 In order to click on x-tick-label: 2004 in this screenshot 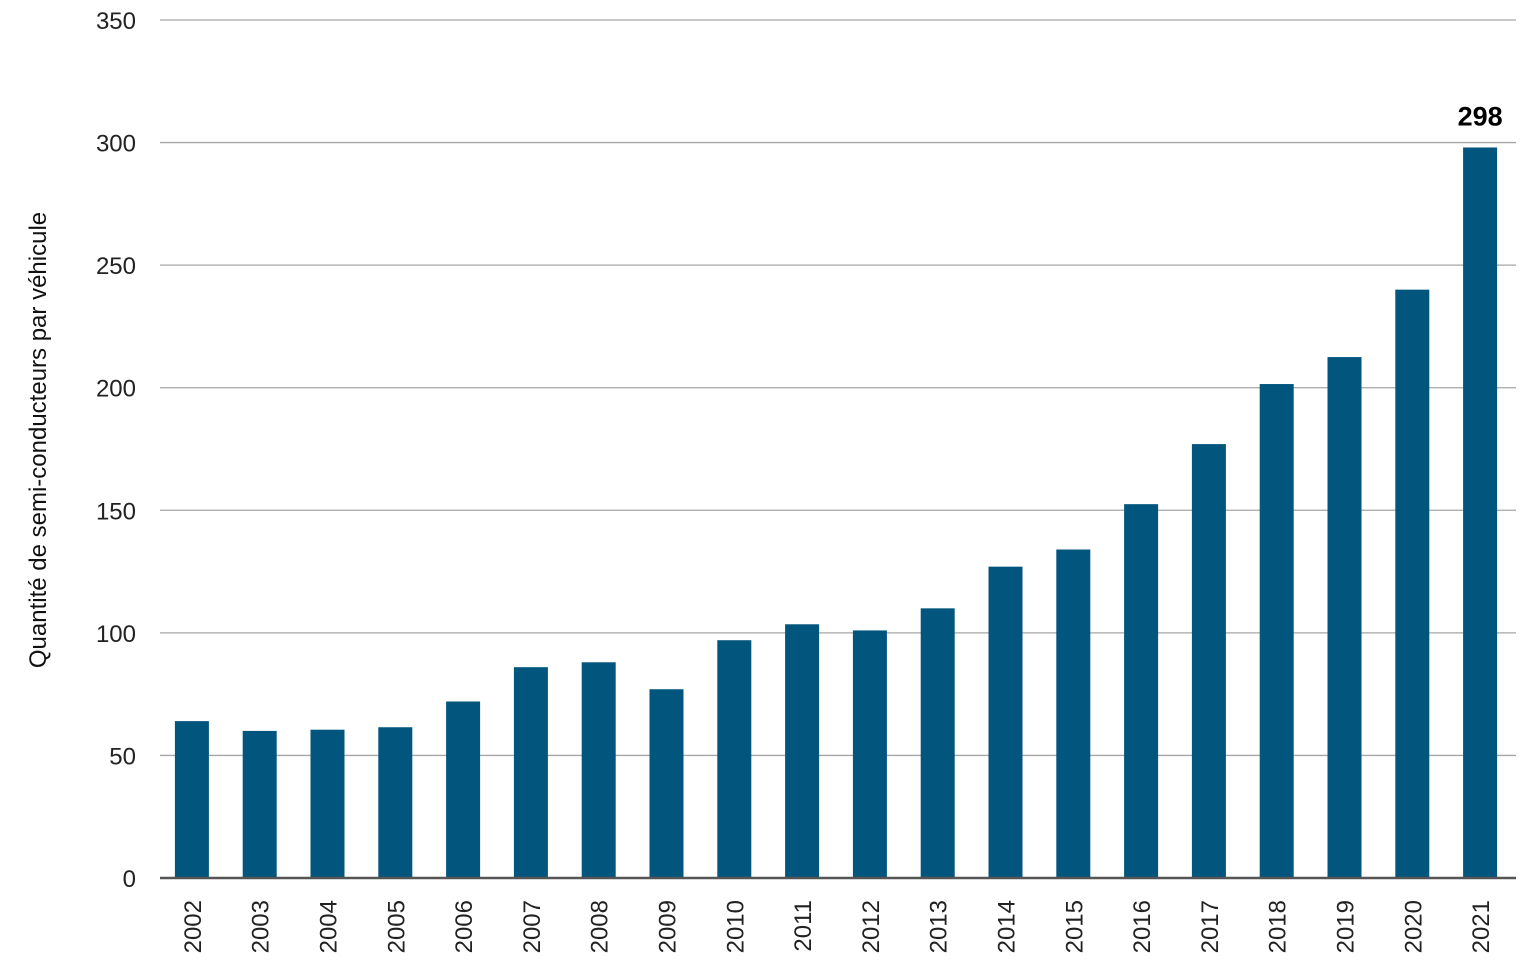, I will do `click(329, 926)`.